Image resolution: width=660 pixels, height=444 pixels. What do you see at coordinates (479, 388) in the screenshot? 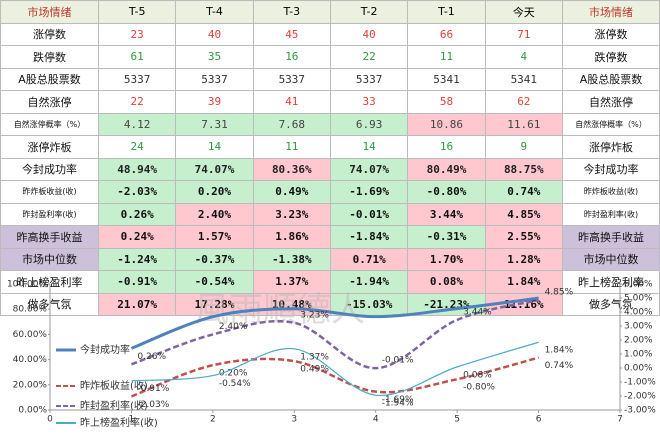
I see `data-label: -0.80%` at bounding box center [479, 388].